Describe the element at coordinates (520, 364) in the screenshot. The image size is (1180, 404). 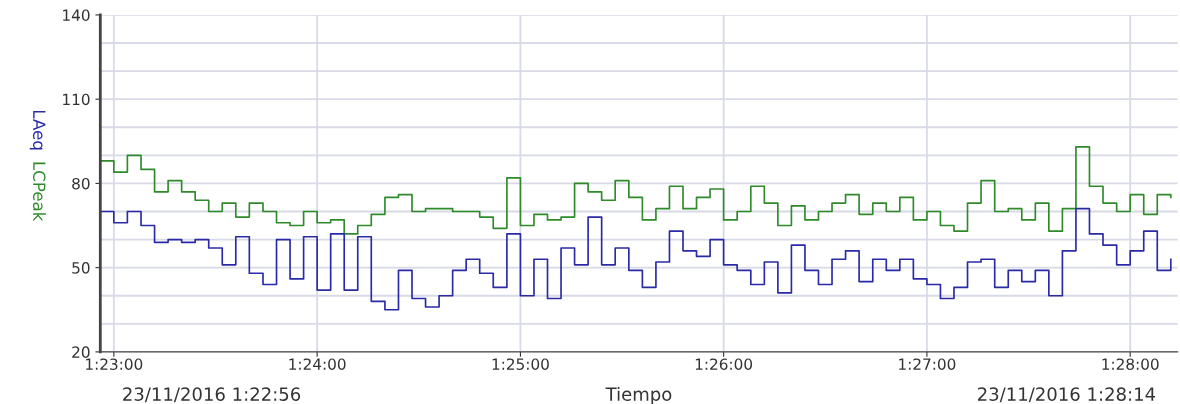
I see `x-tick-label: 1:25:00` at that location.